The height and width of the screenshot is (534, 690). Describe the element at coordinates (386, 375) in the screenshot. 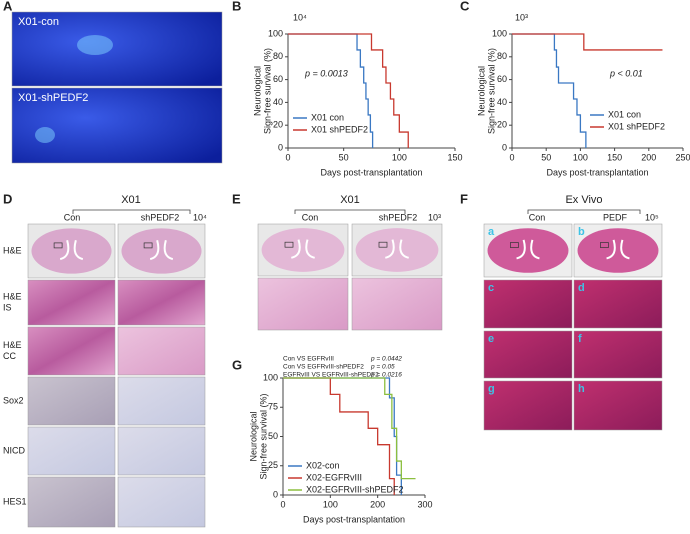

I see `comparison-p: p = 0.0216` at that location.